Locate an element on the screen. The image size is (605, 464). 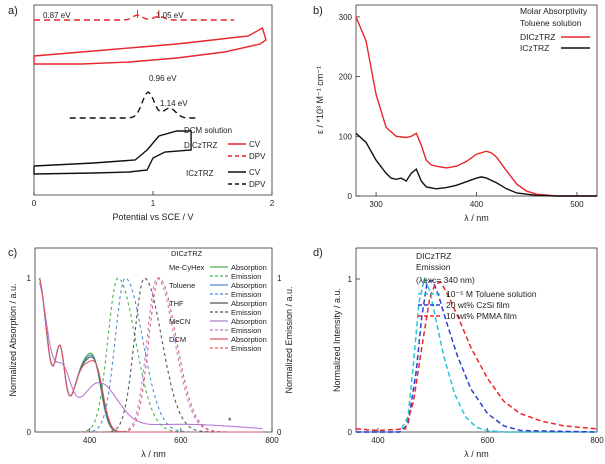
legend-label: 20 wt% CzSi film is located at coordinates (478, 305).